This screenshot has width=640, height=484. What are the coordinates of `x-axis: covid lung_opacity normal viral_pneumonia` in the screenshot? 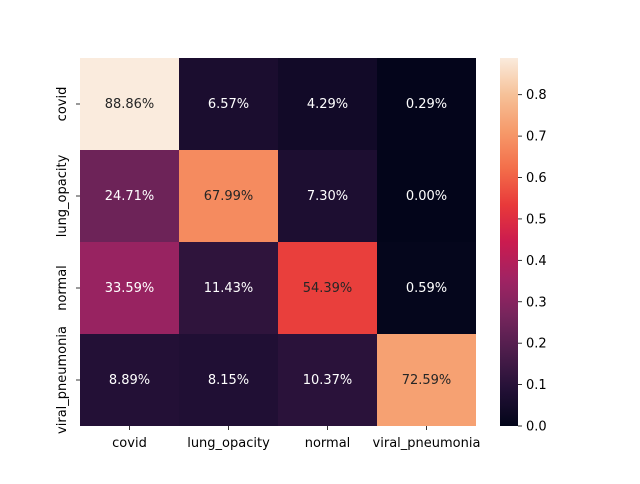 It's located at (296, 438).